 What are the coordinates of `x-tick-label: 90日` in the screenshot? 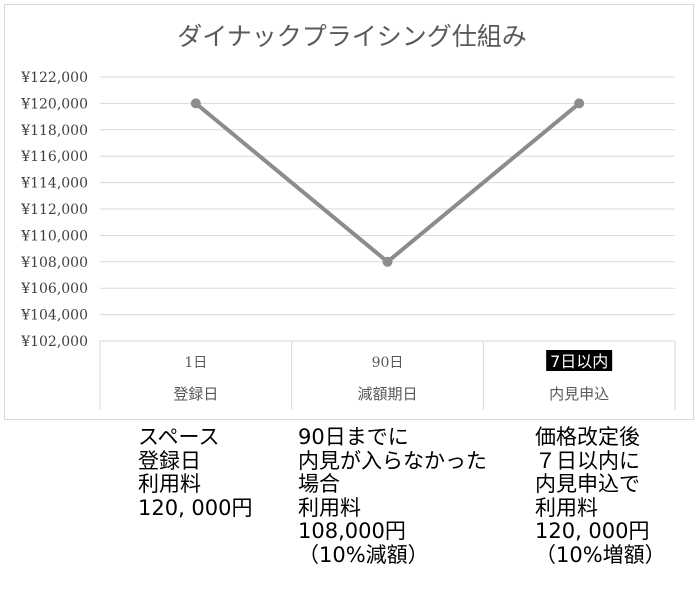 It's located at (388, 363).